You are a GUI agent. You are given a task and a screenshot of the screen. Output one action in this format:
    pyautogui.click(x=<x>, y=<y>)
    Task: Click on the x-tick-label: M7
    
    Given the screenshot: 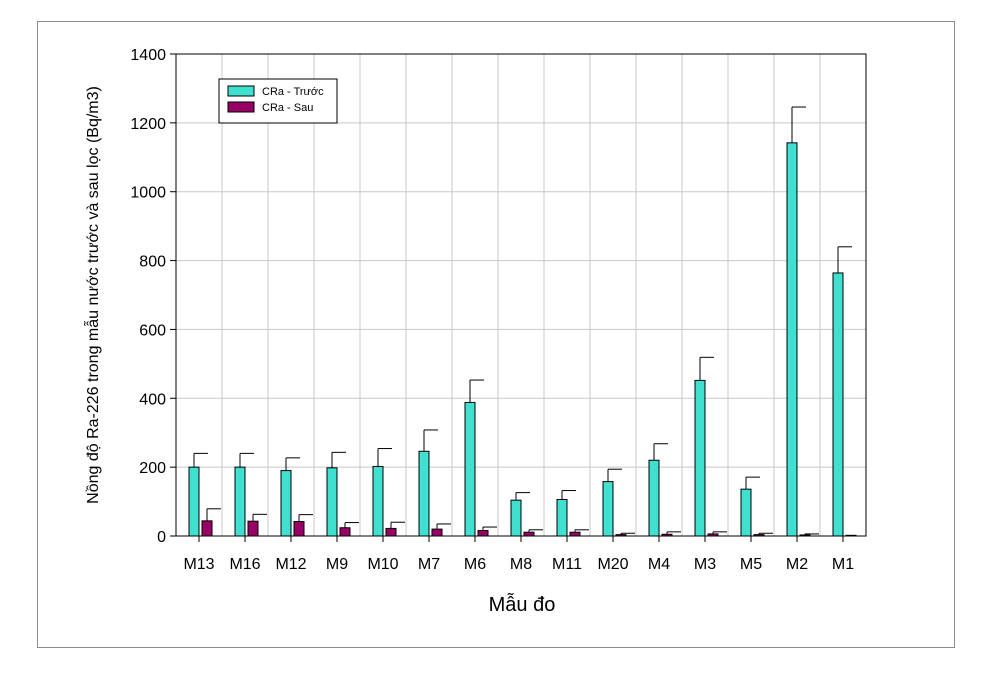 What is the action you would take?
    pyautogui.click(x=429, y=564)
    